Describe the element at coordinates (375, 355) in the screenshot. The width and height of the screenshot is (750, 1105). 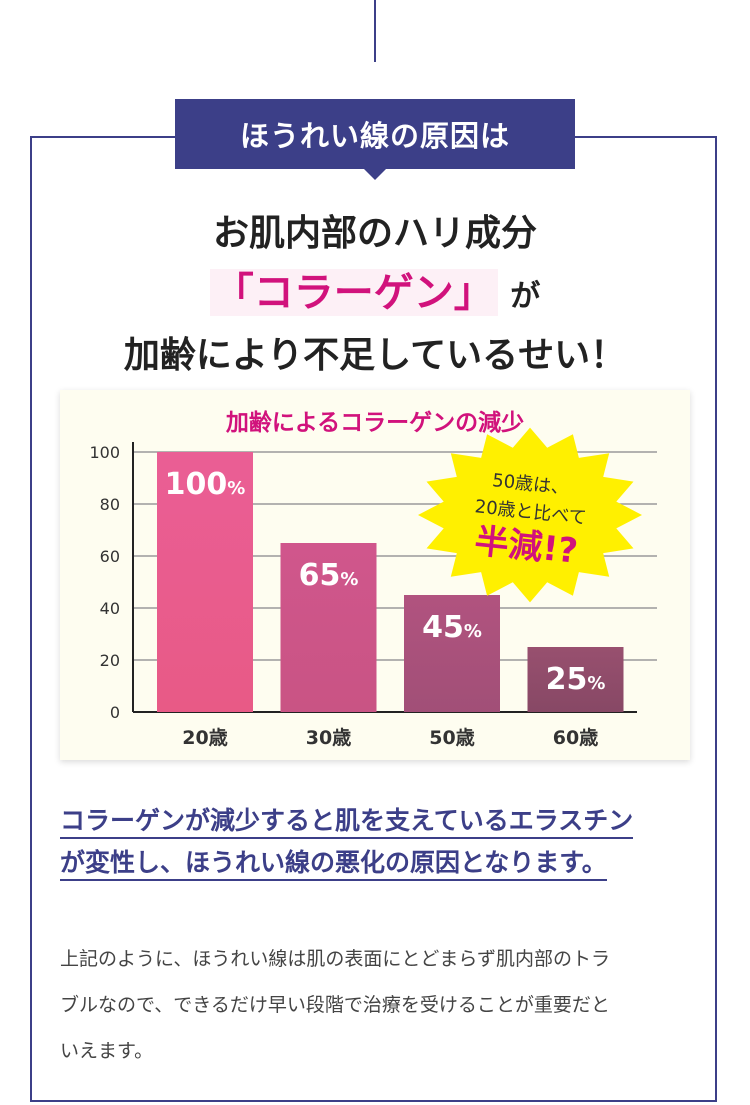
I see `headline-line-3: 加齢により不足しているせい！` at that location.